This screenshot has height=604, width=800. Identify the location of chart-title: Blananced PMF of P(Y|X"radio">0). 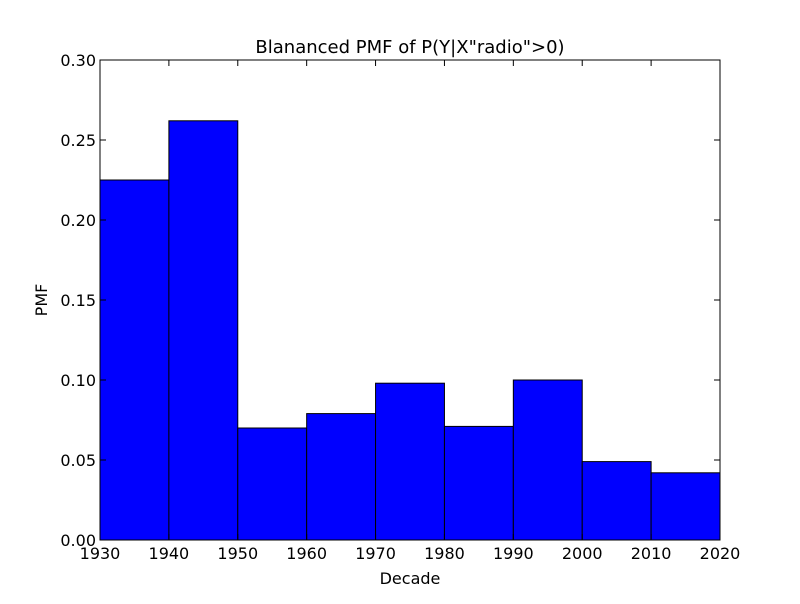
(409, 47).